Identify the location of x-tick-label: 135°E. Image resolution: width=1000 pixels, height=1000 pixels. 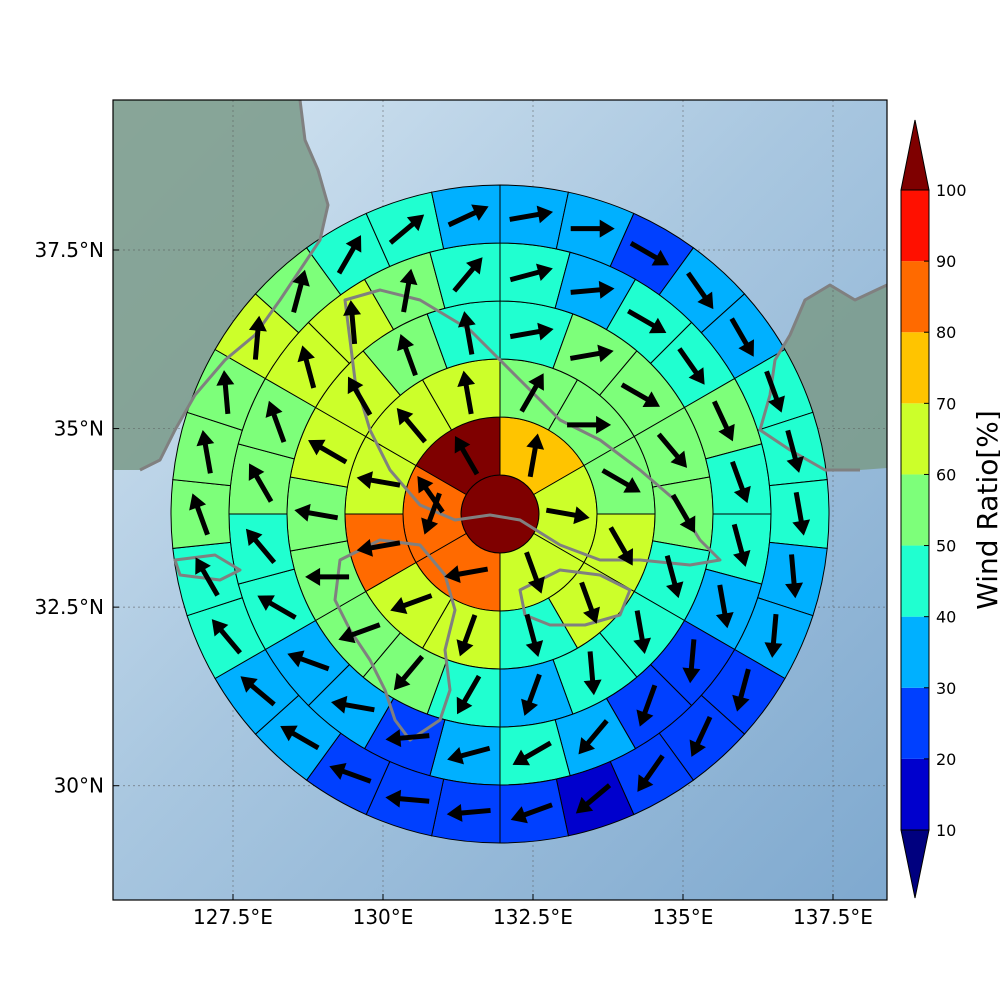
(683, 917).